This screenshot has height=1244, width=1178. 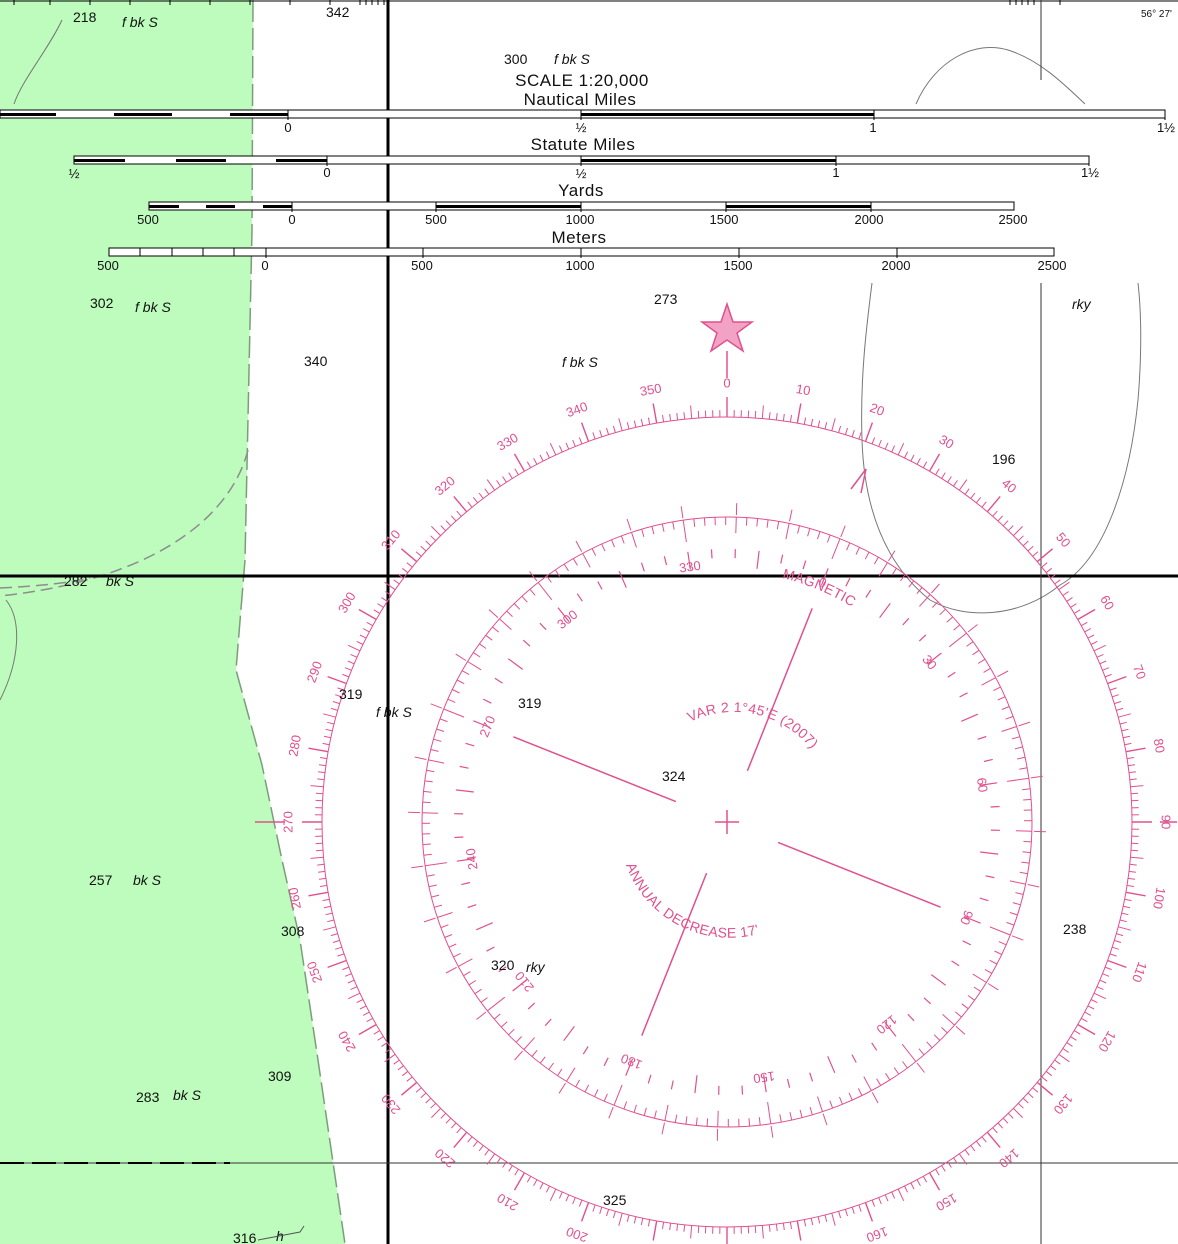 I want to click on meters-tick-500-left: 500, so click(x=108, y=265).